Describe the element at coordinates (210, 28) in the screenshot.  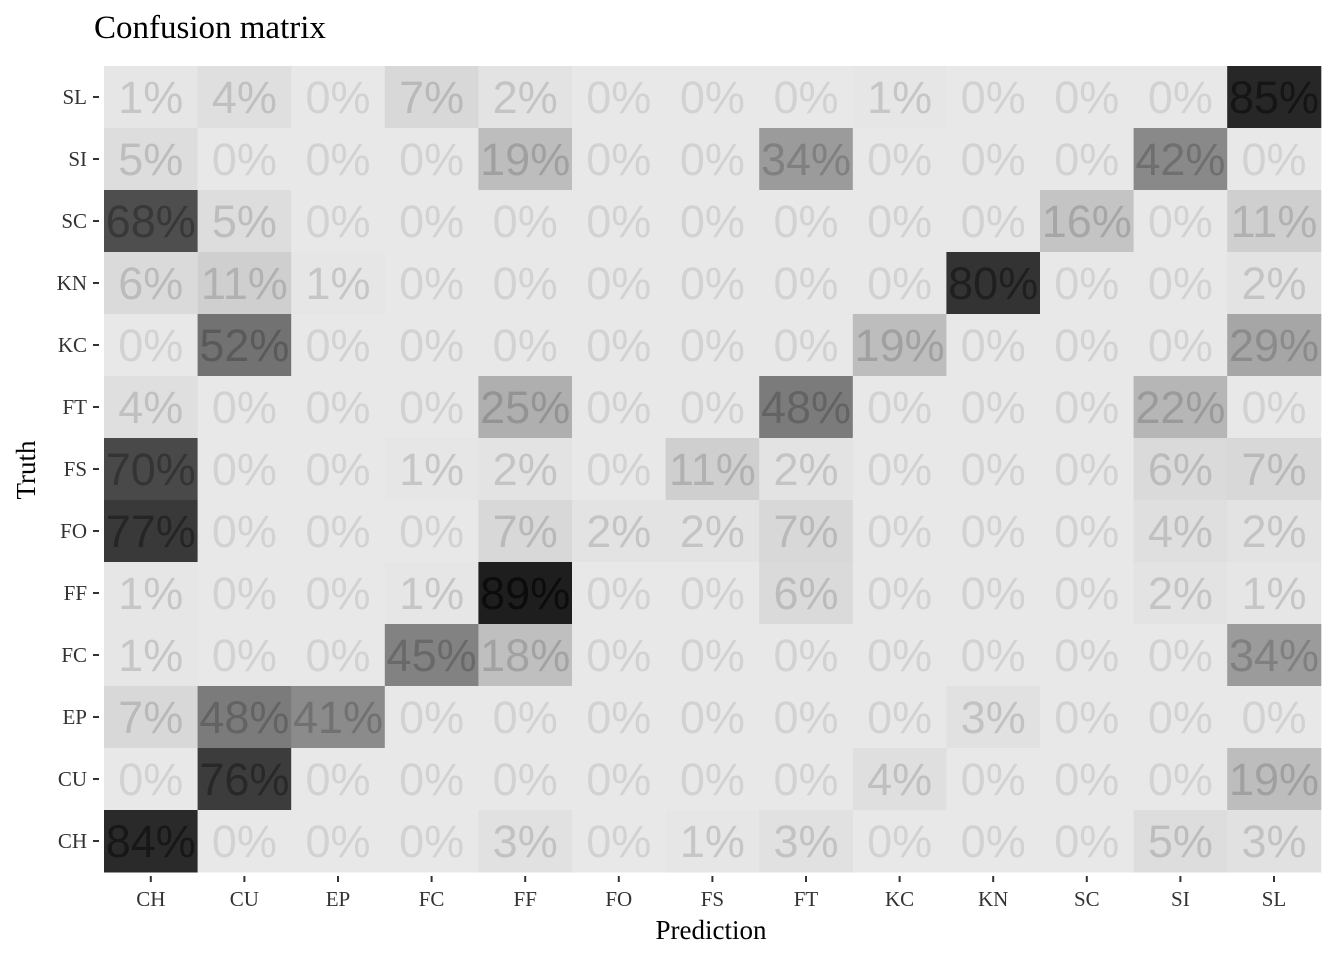
I see `chart-title: Confusion matrix` at that location.